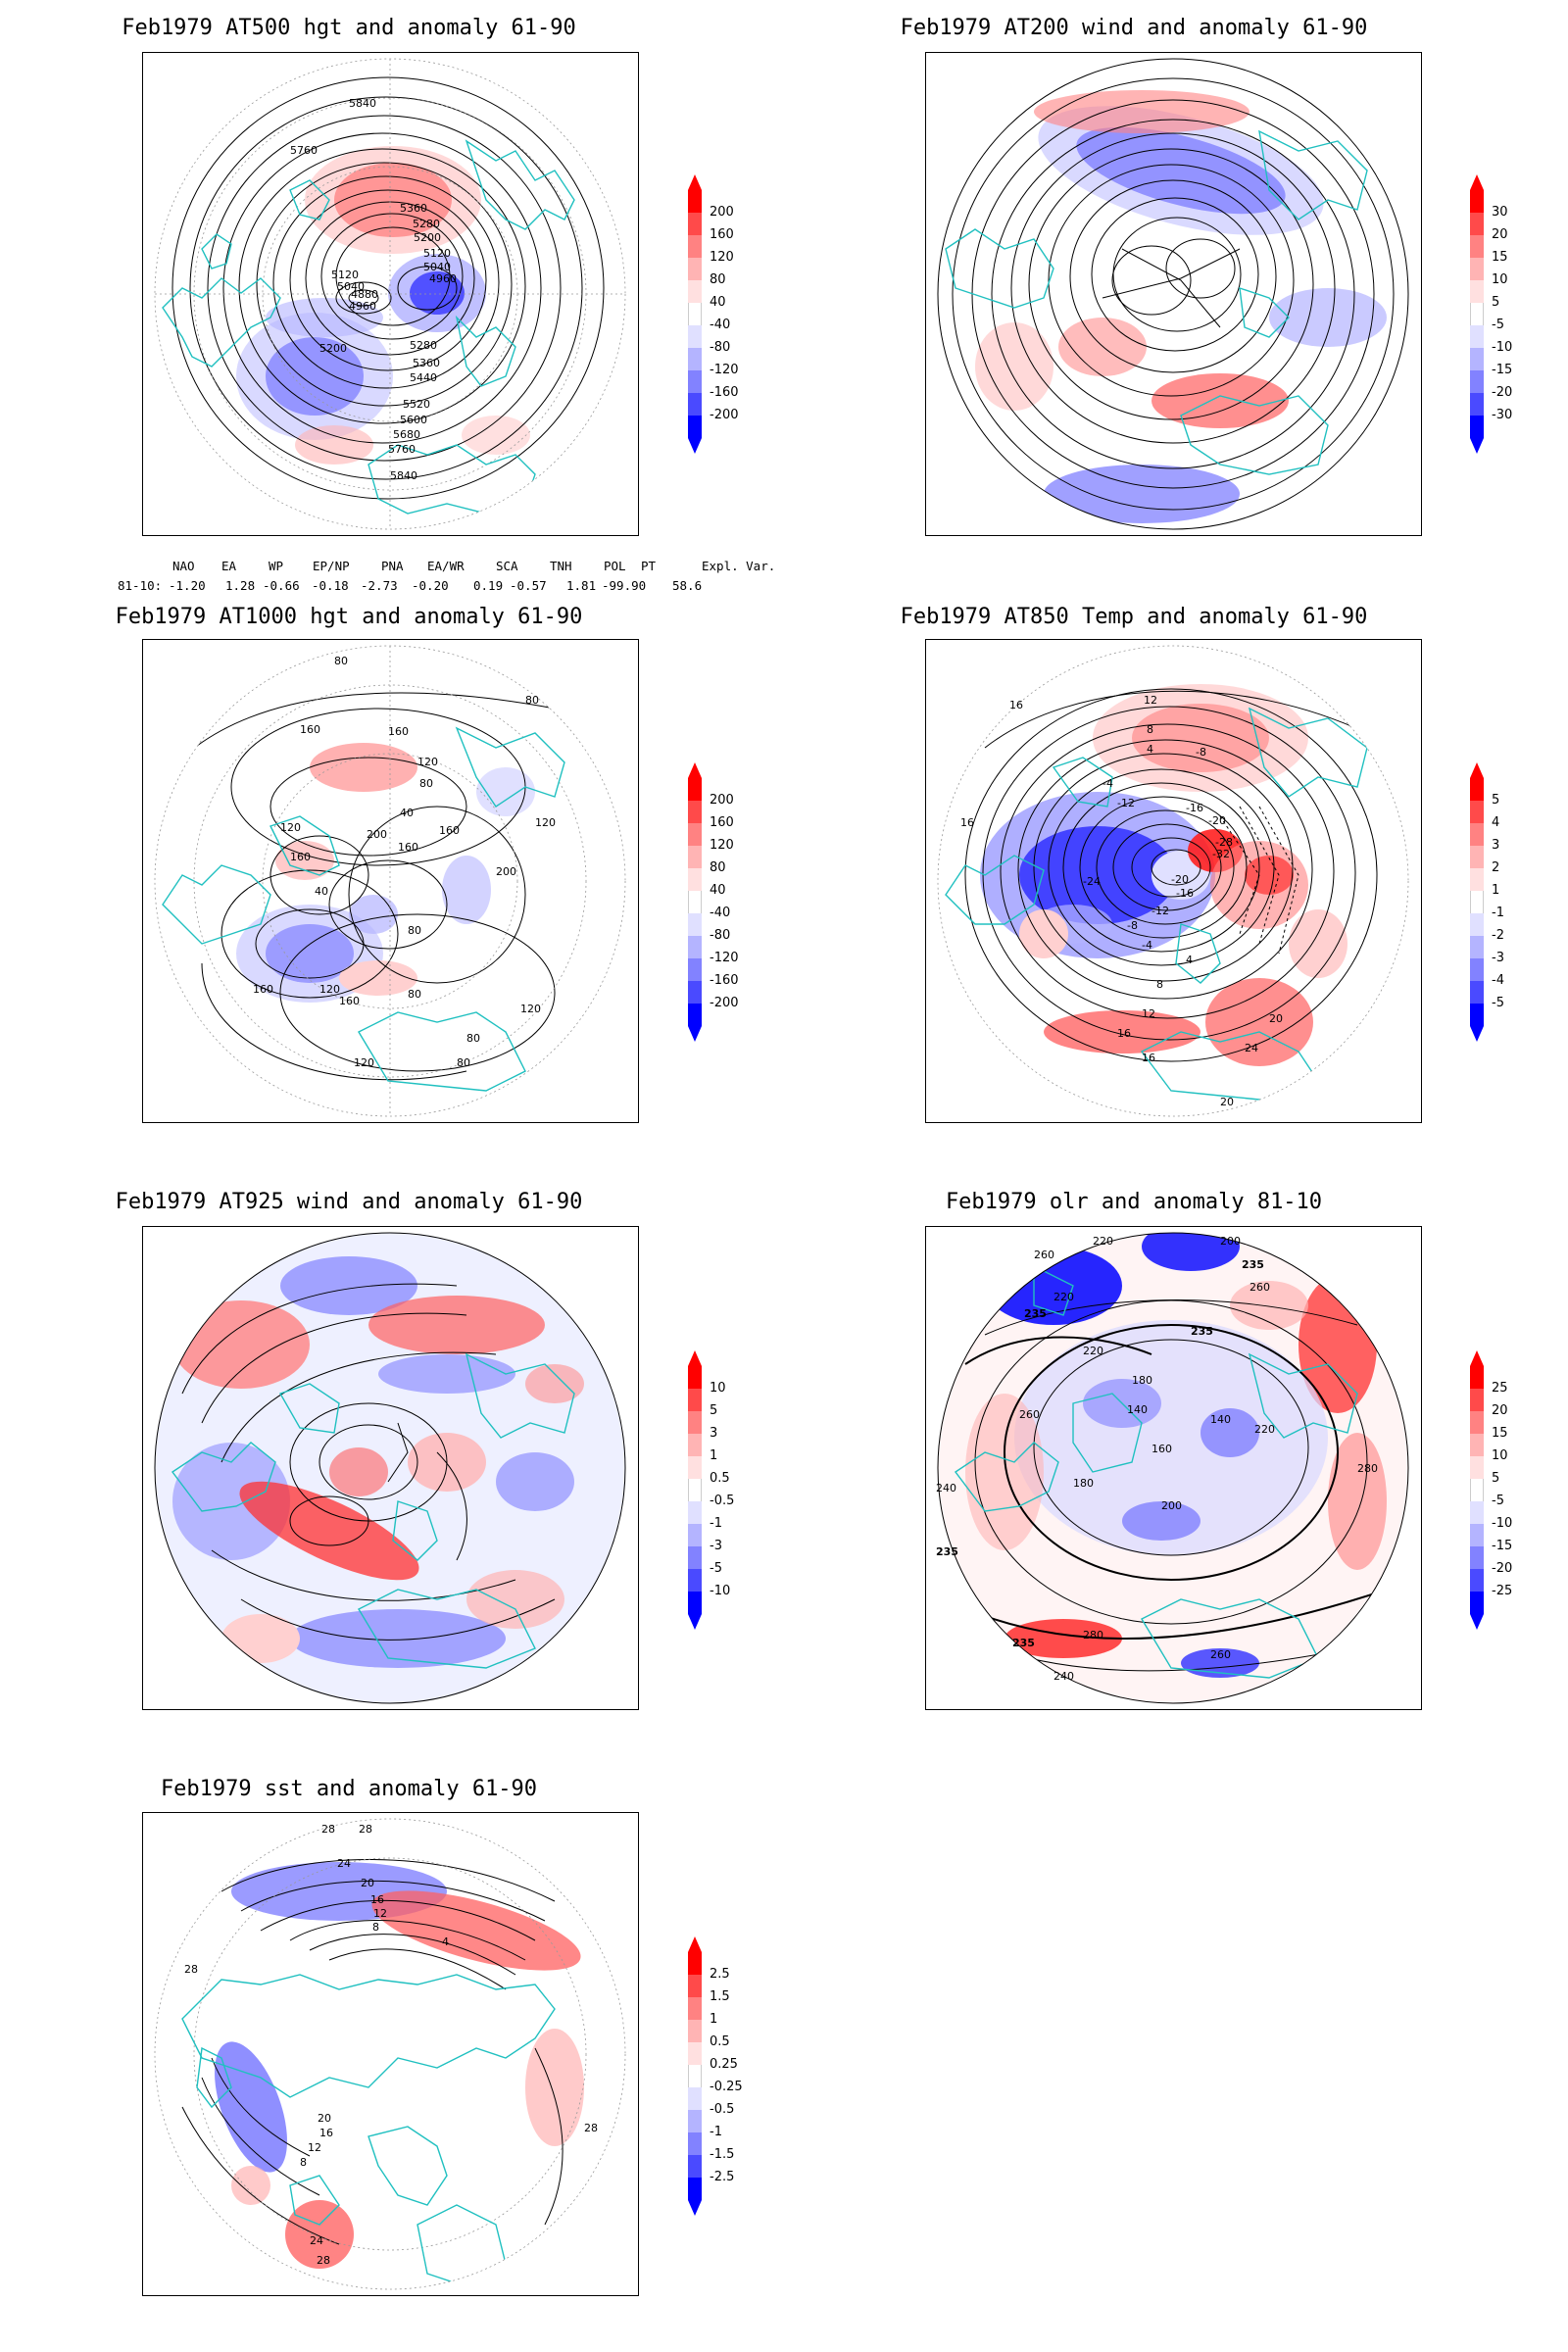 Image resolution: width=1568 pixels, height=2352 pixels. I want to click on svg-text: 140, so click(1137, 1409).